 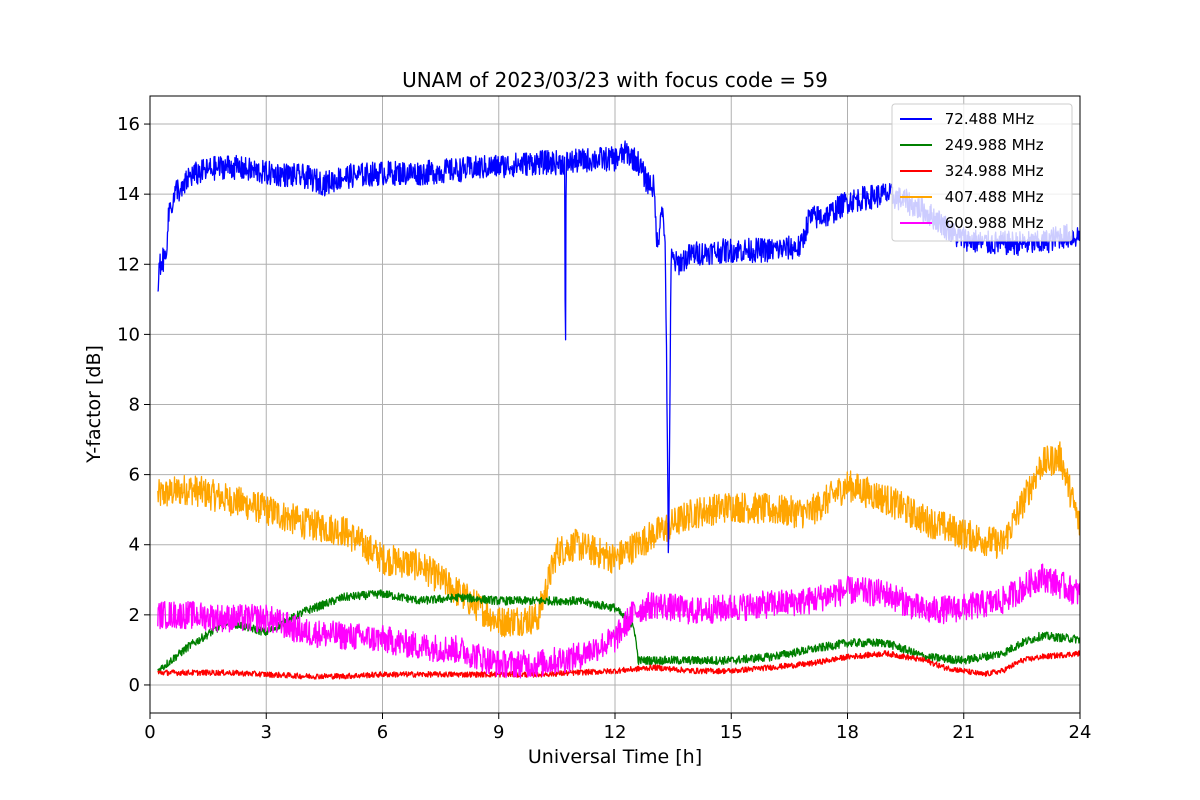 I want to click on y-tick-label: 14, so click(x=128, y=194).